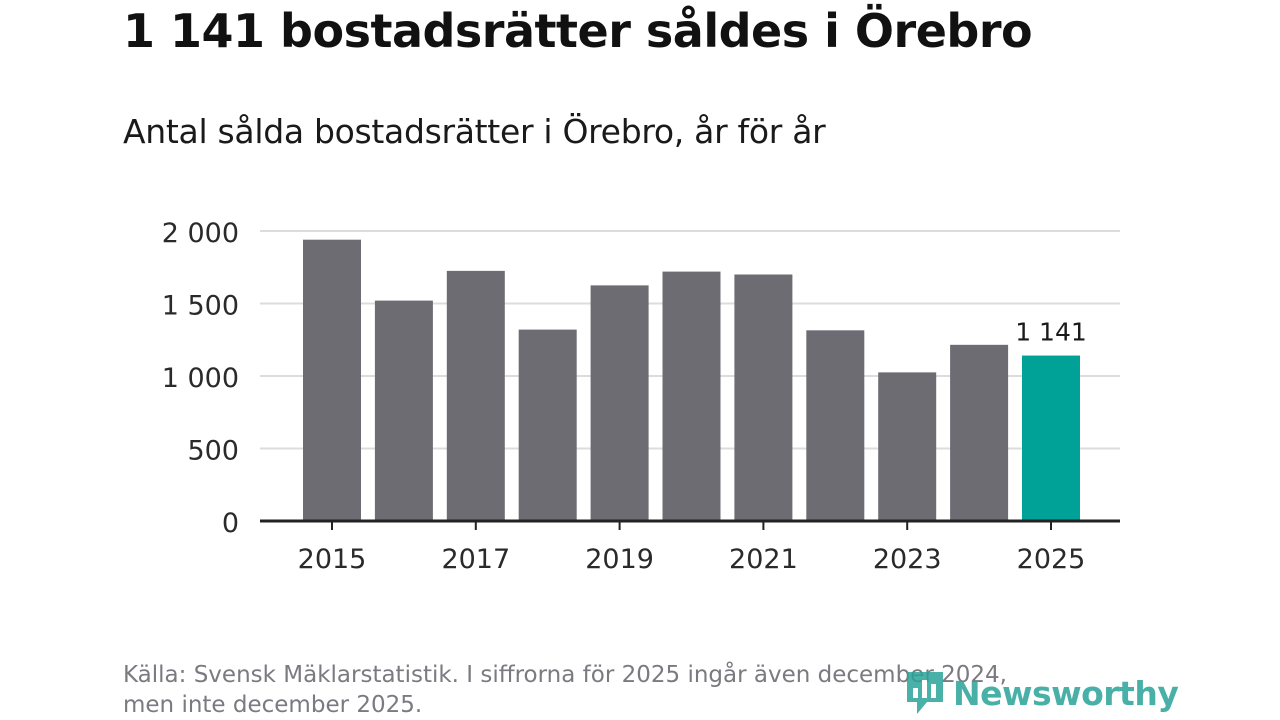  I want to click on y-tick-label: 500, so click(213, 451).